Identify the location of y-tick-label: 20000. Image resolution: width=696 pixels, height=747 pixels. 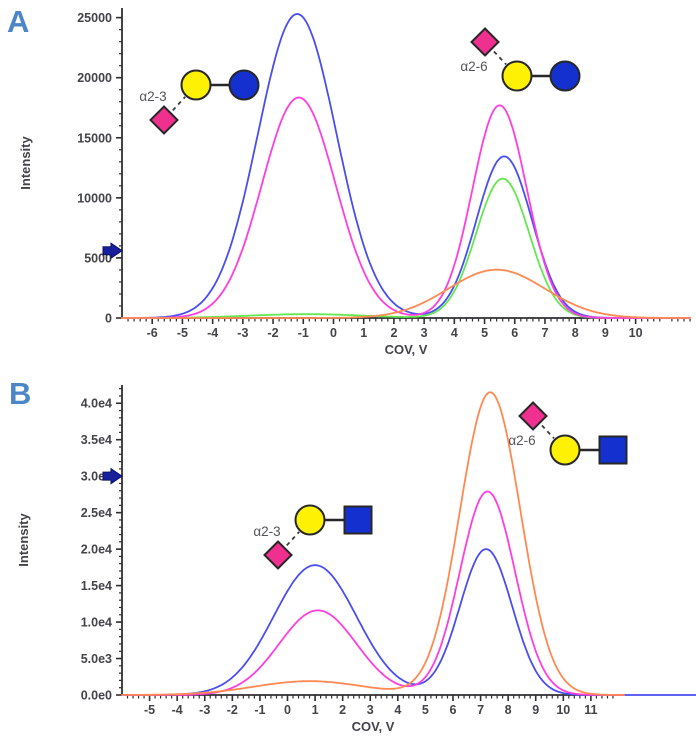
(94, 78).